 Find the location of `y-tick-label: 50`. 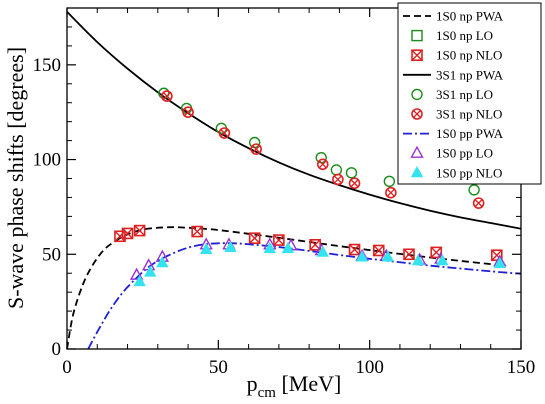

y-tick-label: 50 is located at coordinates (51, 254).